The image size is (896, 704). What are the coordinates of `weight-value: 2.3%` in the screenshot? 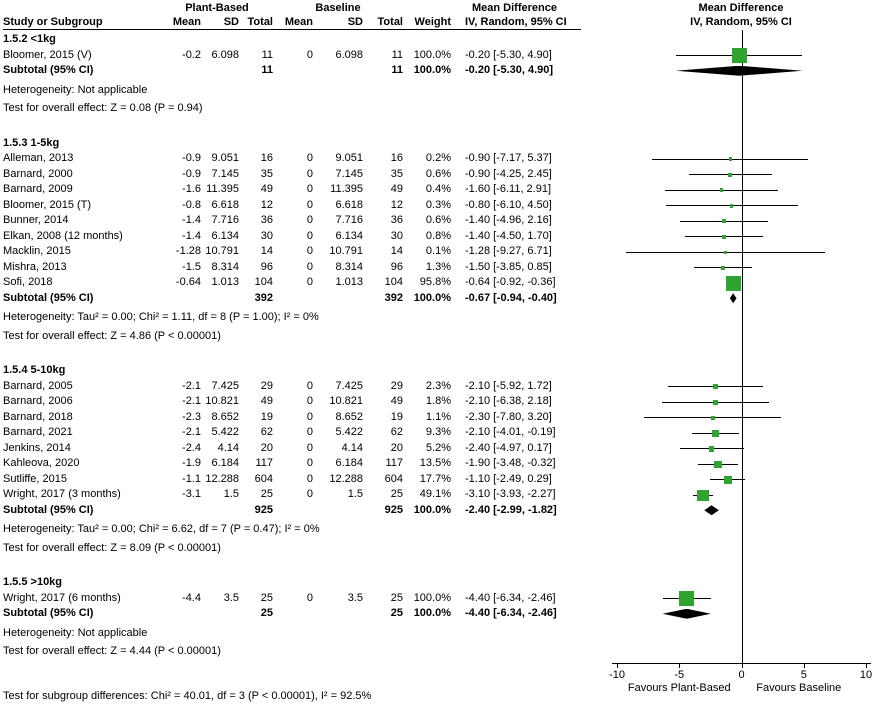 It's located at (438, 385).